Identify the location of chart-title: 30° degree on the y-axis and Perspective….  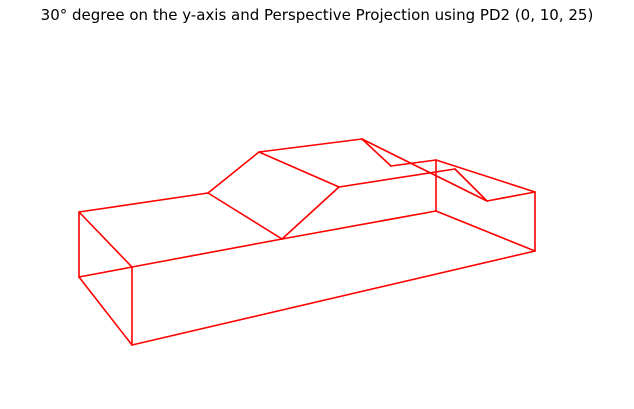
(317, 15).